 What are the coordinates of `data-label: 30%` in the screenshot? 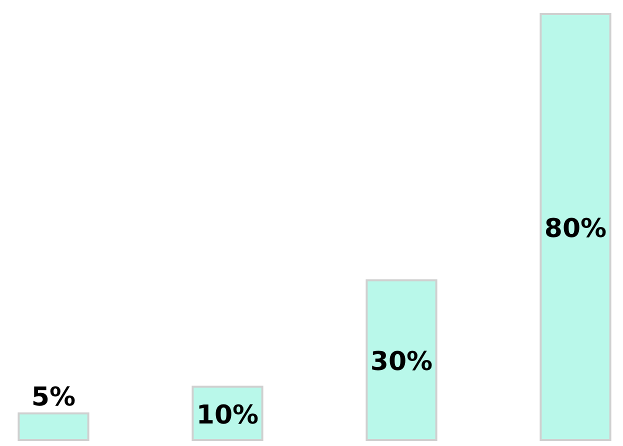 It's located at (401, 362).